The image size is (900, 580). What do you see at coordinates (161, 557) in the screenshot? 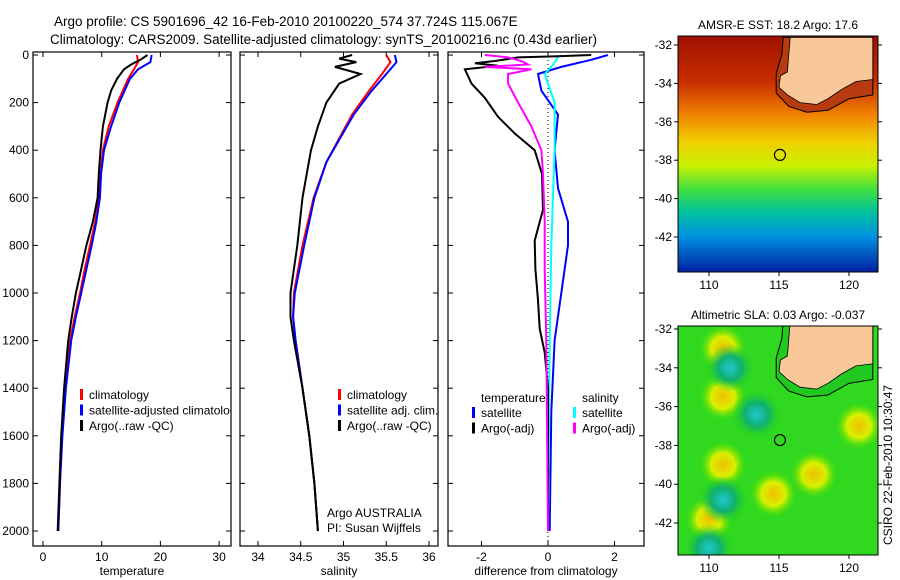
I see `x-tick-label: 20` at bounding box center [161, 557].